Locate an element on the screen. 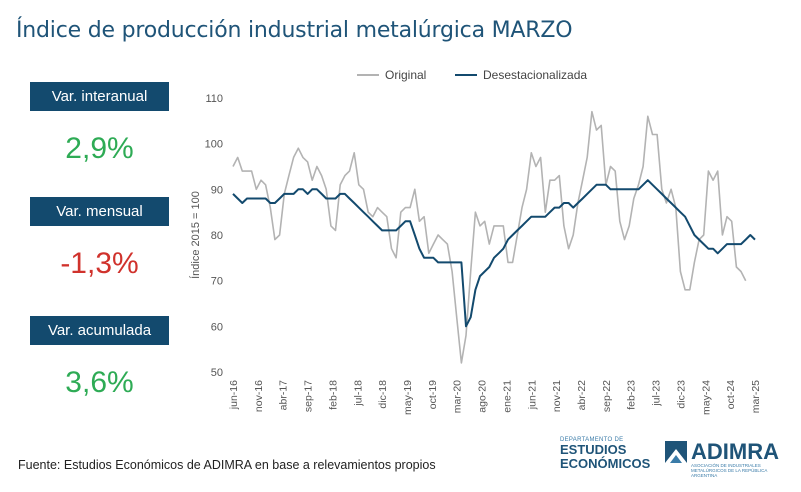 The height and width of the screenshot is (492, 801). y-tick-label: 50 is located at coordinates (217, 373).